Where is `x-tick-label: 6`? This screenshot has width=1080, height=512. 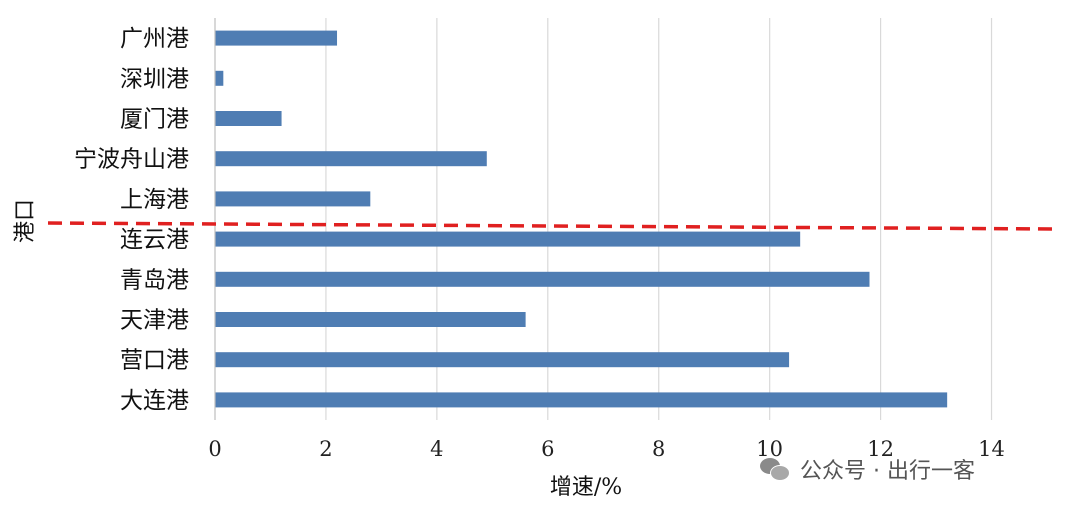
x-tick-label: 6 is located at coordinates (547, 449).